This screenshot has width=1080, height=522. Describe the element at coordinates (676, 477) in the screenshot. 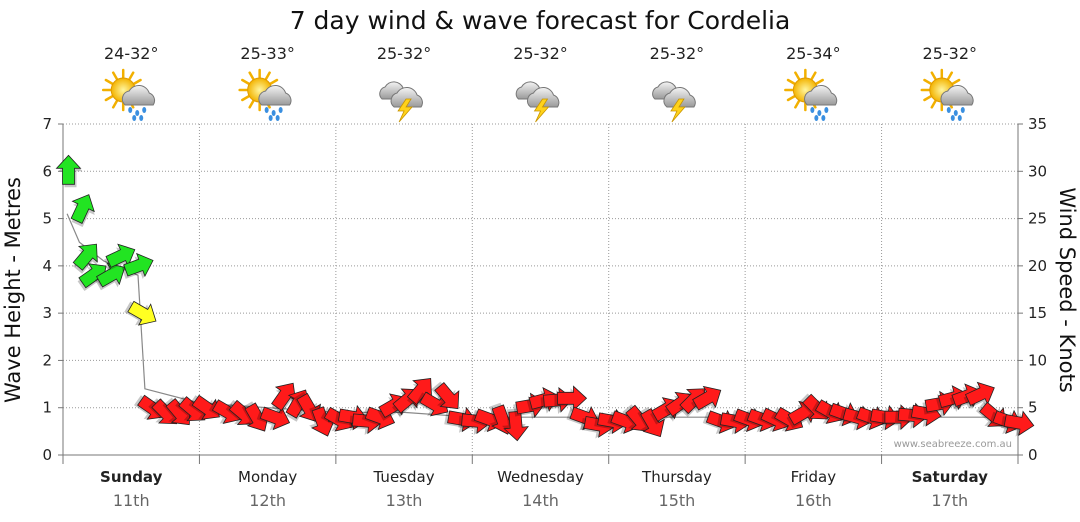

I see `day-name-thursday: Thursday` at that location.